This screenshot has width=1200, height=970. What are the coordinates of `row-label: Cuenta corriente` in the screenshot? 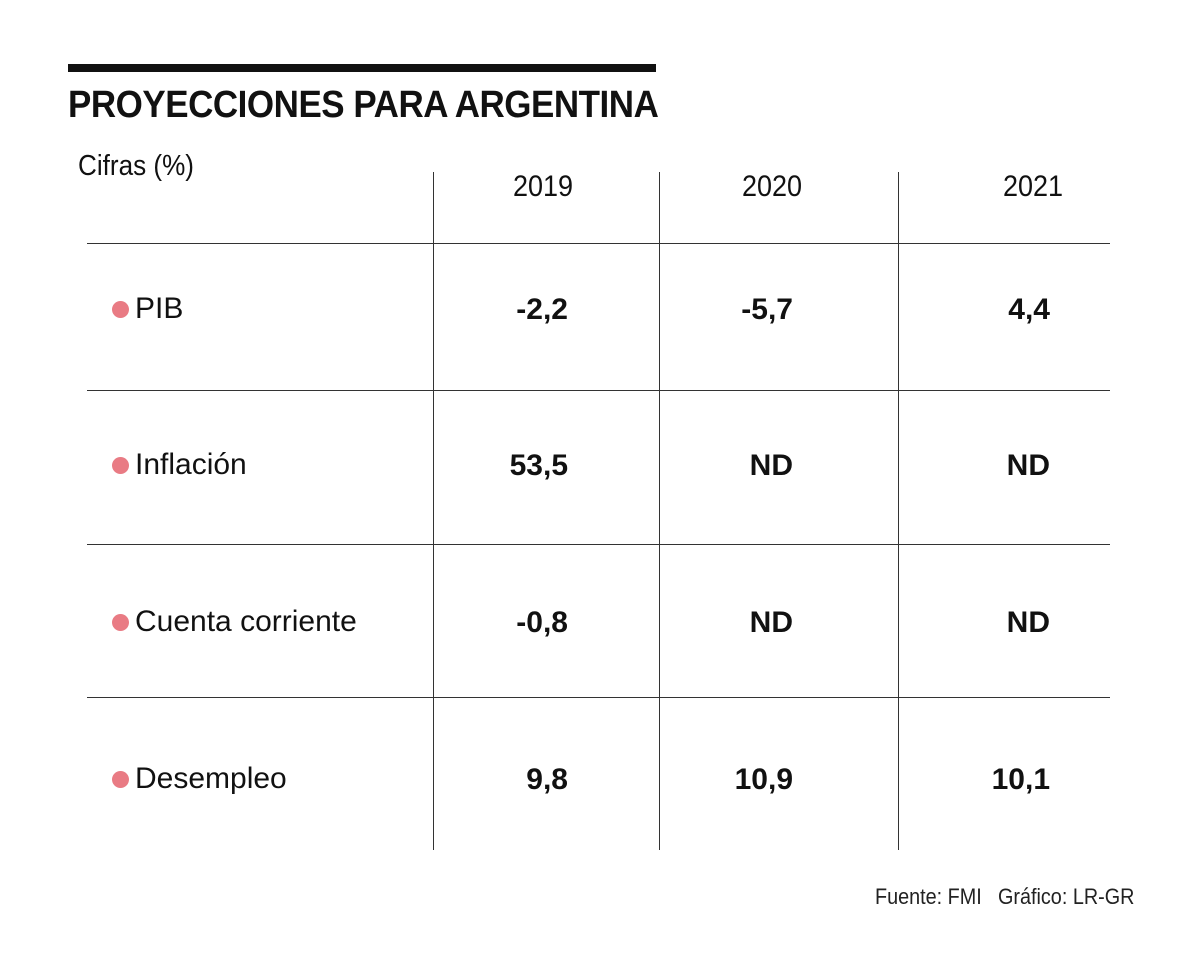 It's located at (234, 622).